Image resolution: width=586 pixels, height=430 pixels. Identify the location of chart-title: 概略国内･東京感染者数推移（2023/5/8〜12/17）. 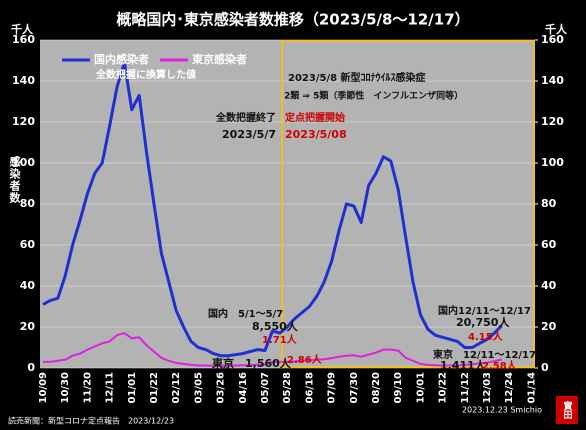
(292, 20).